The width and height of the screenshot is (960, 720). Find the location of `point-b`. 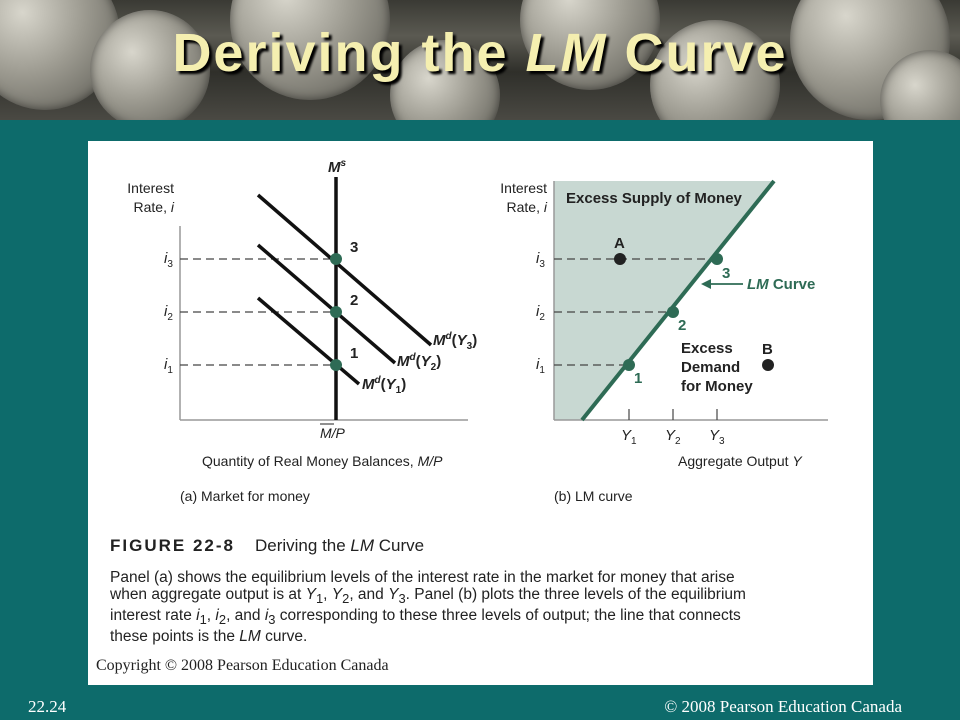

point-b is located at coordinates (768, 365).